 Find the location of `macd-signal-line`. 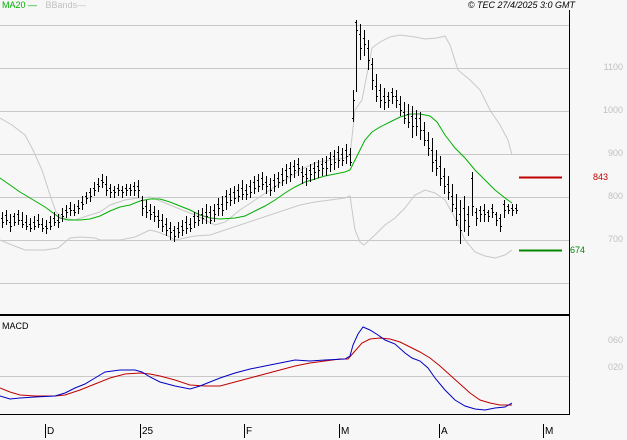

macd-signal-line is located at coordinates (256, 371).